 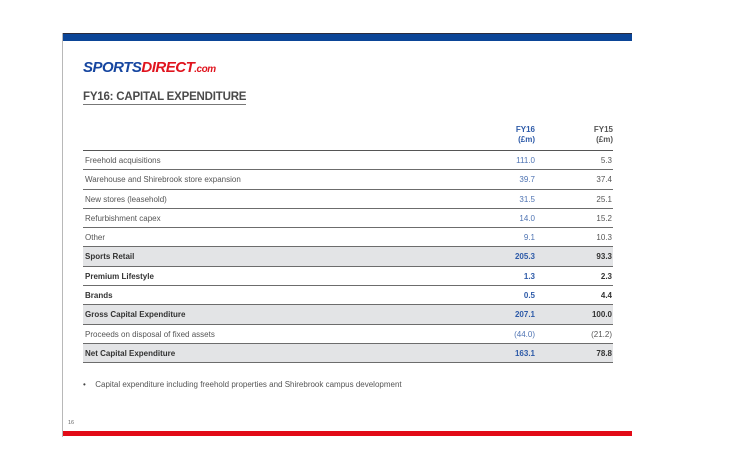 I want to click on table-row: Refurbishment capex 14.0 15.2, so click(x=348, y=217).